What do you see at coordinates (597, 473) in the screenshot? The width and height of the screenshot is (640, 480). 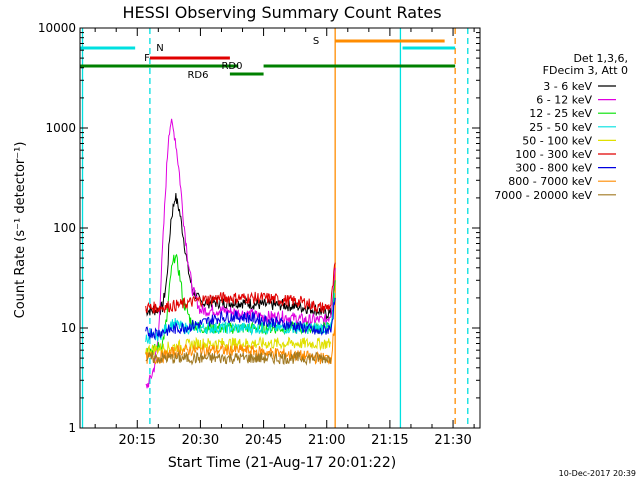 I see `footer-date: 10-Dec-2017 20:39` at bounding box center [597, 473].